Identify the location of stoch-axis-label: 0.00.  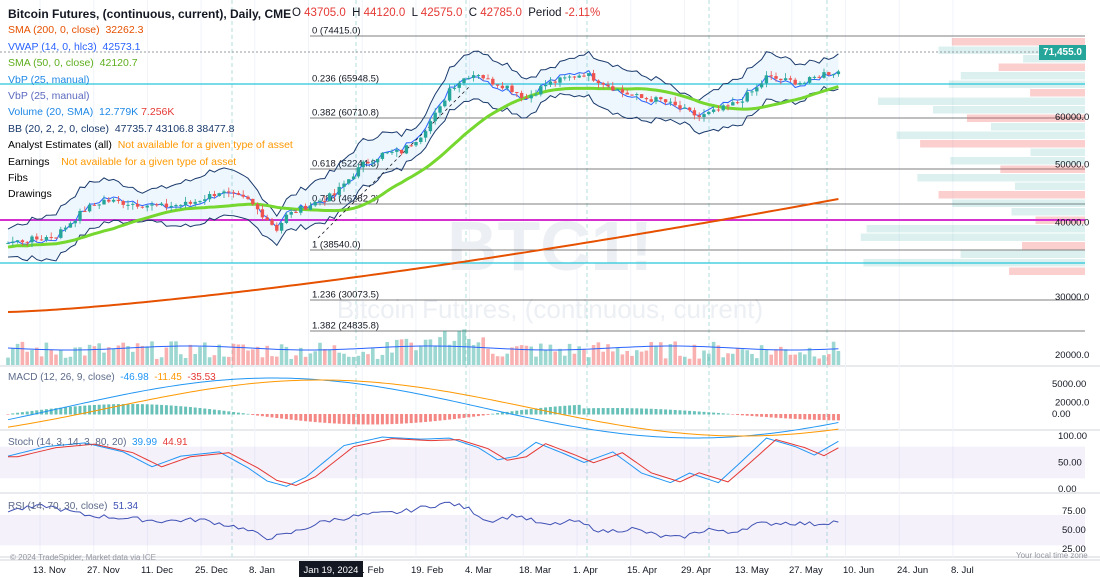
(1067, 489).